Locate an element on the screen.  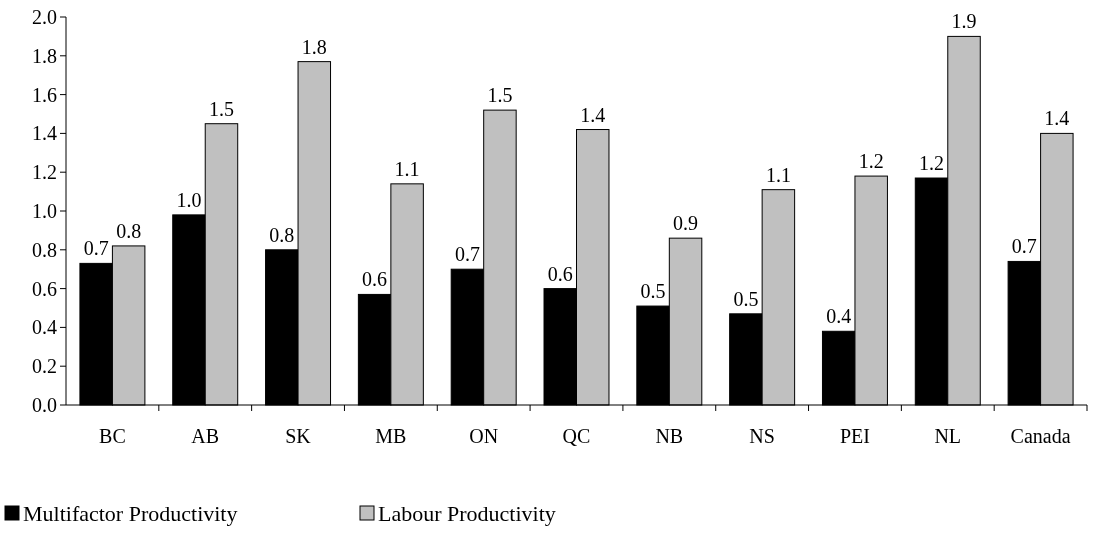
y-tick-label: 0.6 is located at coordinates (44, 288).